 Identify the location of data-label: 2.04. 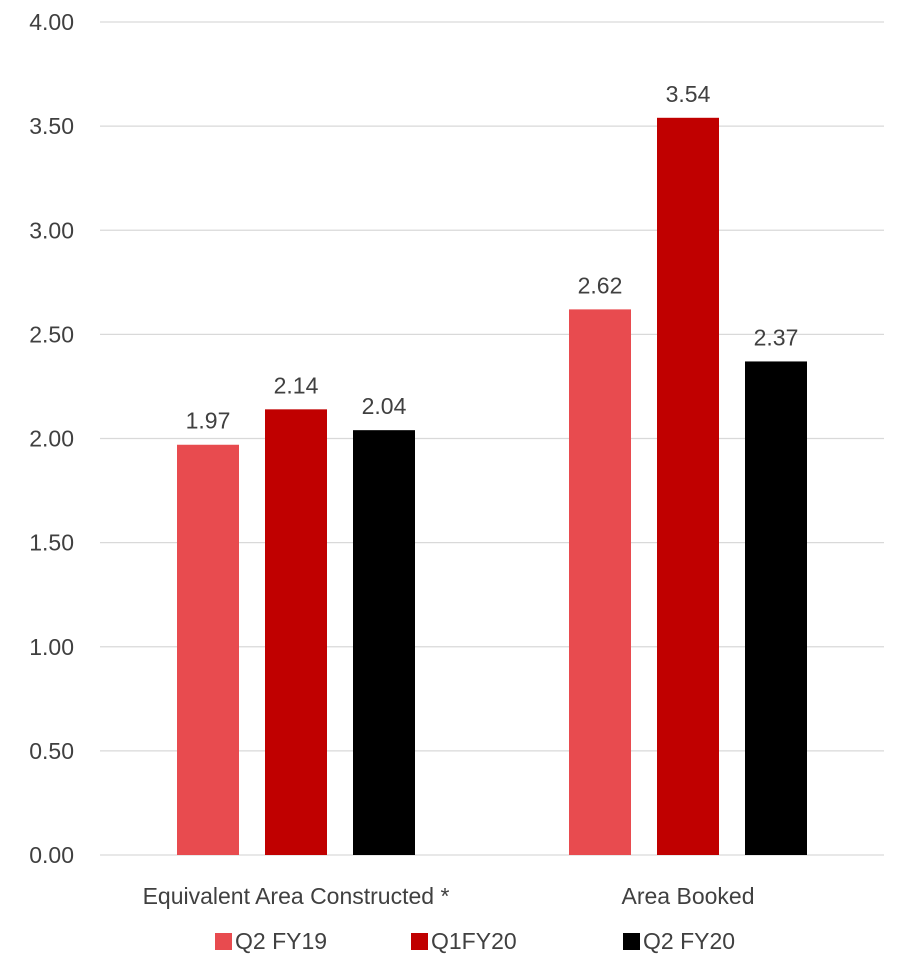
(384, 406).